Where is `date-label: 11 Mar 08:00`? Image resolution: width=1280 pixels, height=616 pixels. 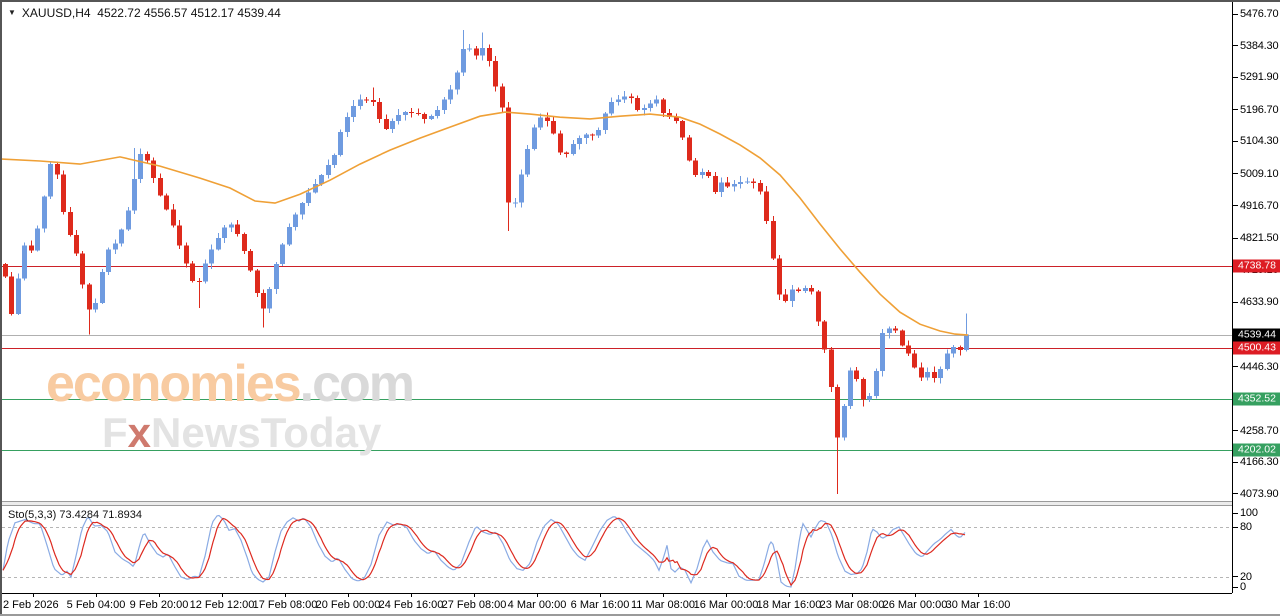
date-label: 11 Mar 08:00 is located at coordinates (663, 605).